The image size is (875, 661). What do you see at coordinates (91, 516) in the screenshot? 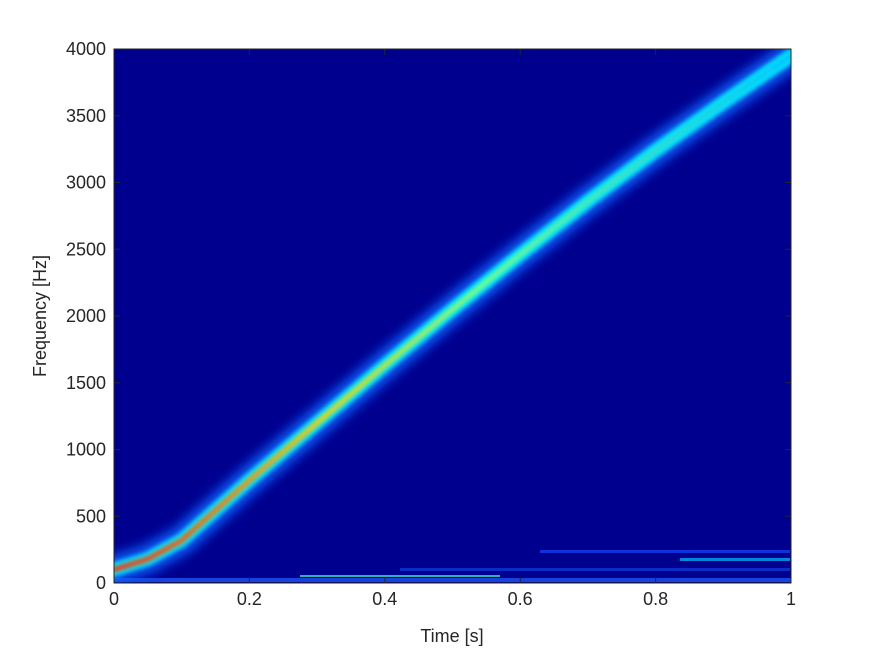
I see `y-tick-label: 500` at bounding box center [91, 516].